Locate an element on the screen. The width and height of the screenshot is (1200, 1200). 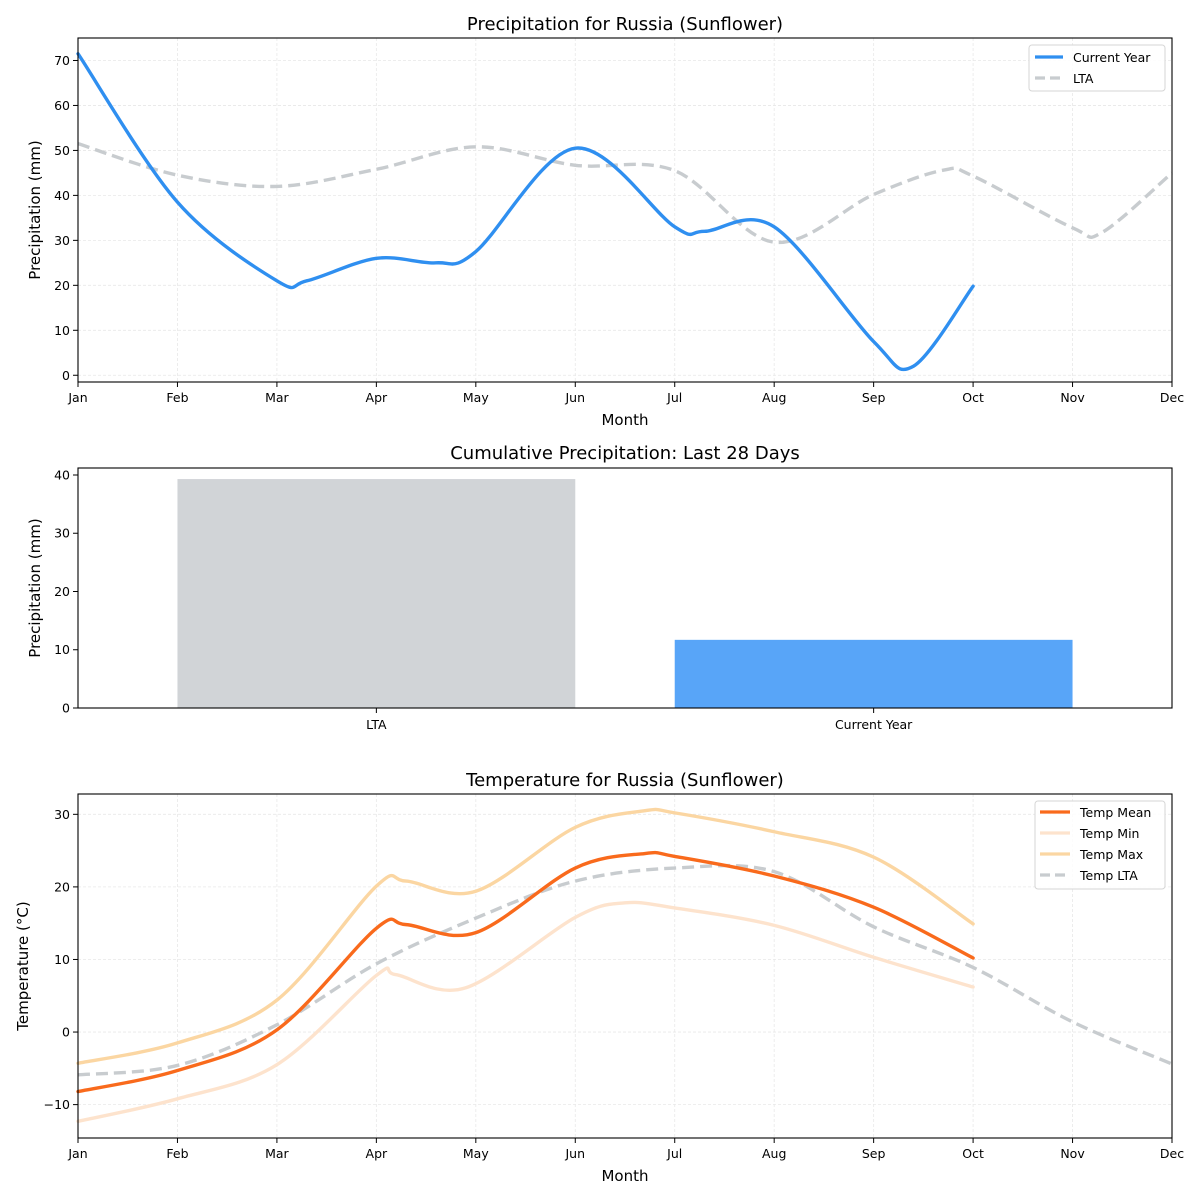
y-ticks: 0 10 20 30 40 is located at coordinates (66, 591).